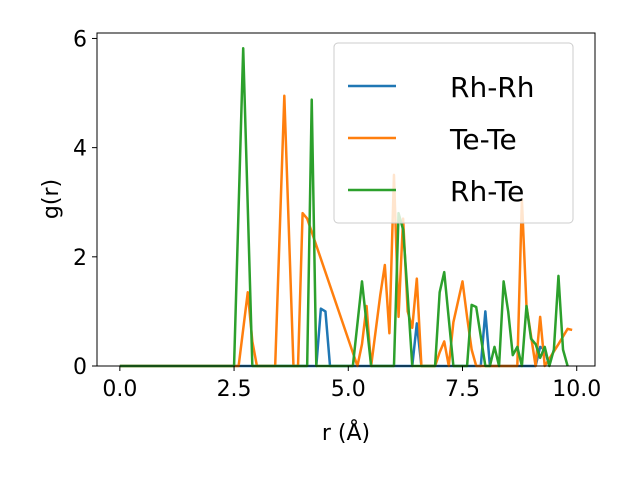 This screenshot has width=640, height=480. What do you see at coordinates (492, 87) in the screenshot?
I see `legend-label-0: Rh-Rh` at bounding box center [492, 87].